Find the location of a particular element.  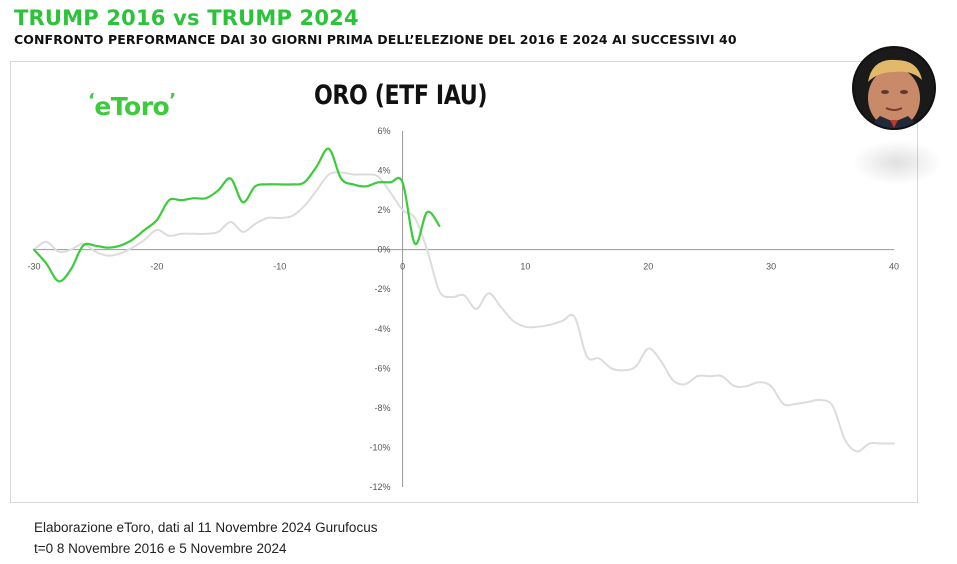

y-tick-label: -6% is located at coordinates (383, 368).